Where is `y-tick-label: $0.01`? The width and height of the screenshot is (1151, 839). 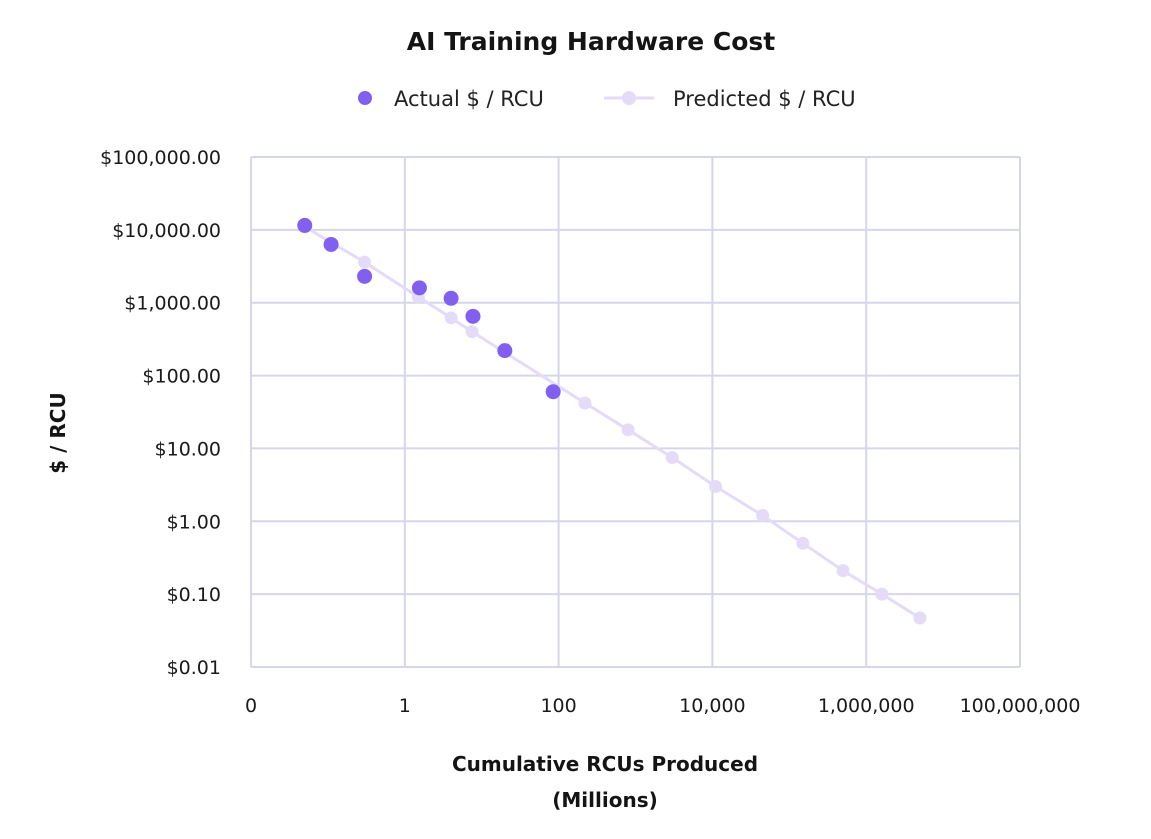 y-tick-label: $0.01 is located at coordinates (194, 668).